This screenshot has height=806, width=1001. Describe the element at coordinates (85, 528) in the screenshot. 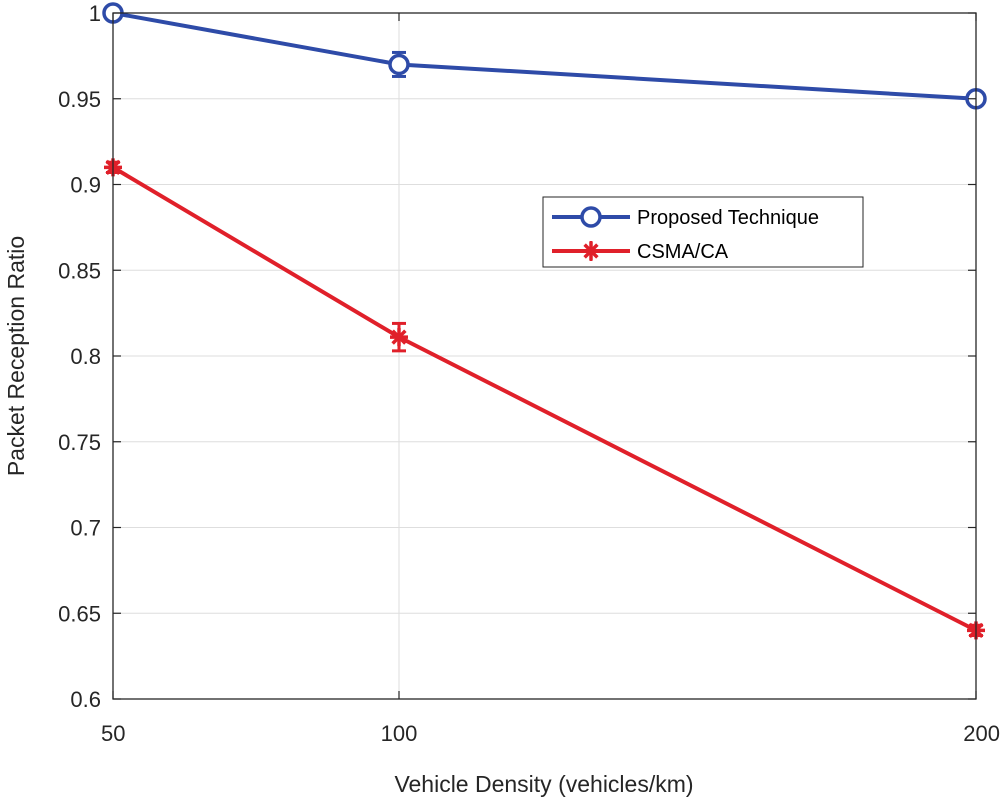

I see `y-tick-label: 0.7` at that location.